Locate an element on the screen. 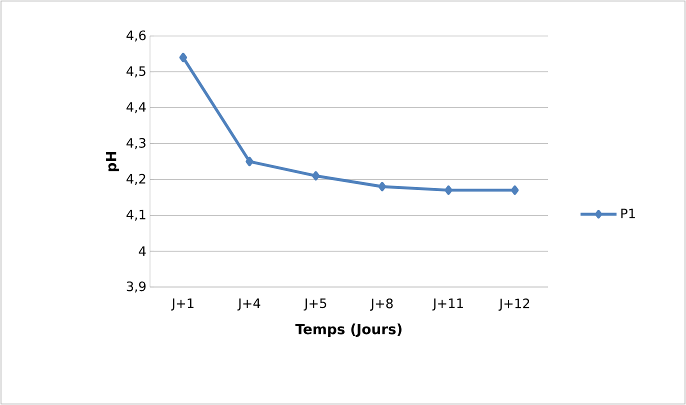 Image resolution: width=686 pixels, height=405 pixels. y-tick-label: 4,5 is located at coordinates (136, 72).